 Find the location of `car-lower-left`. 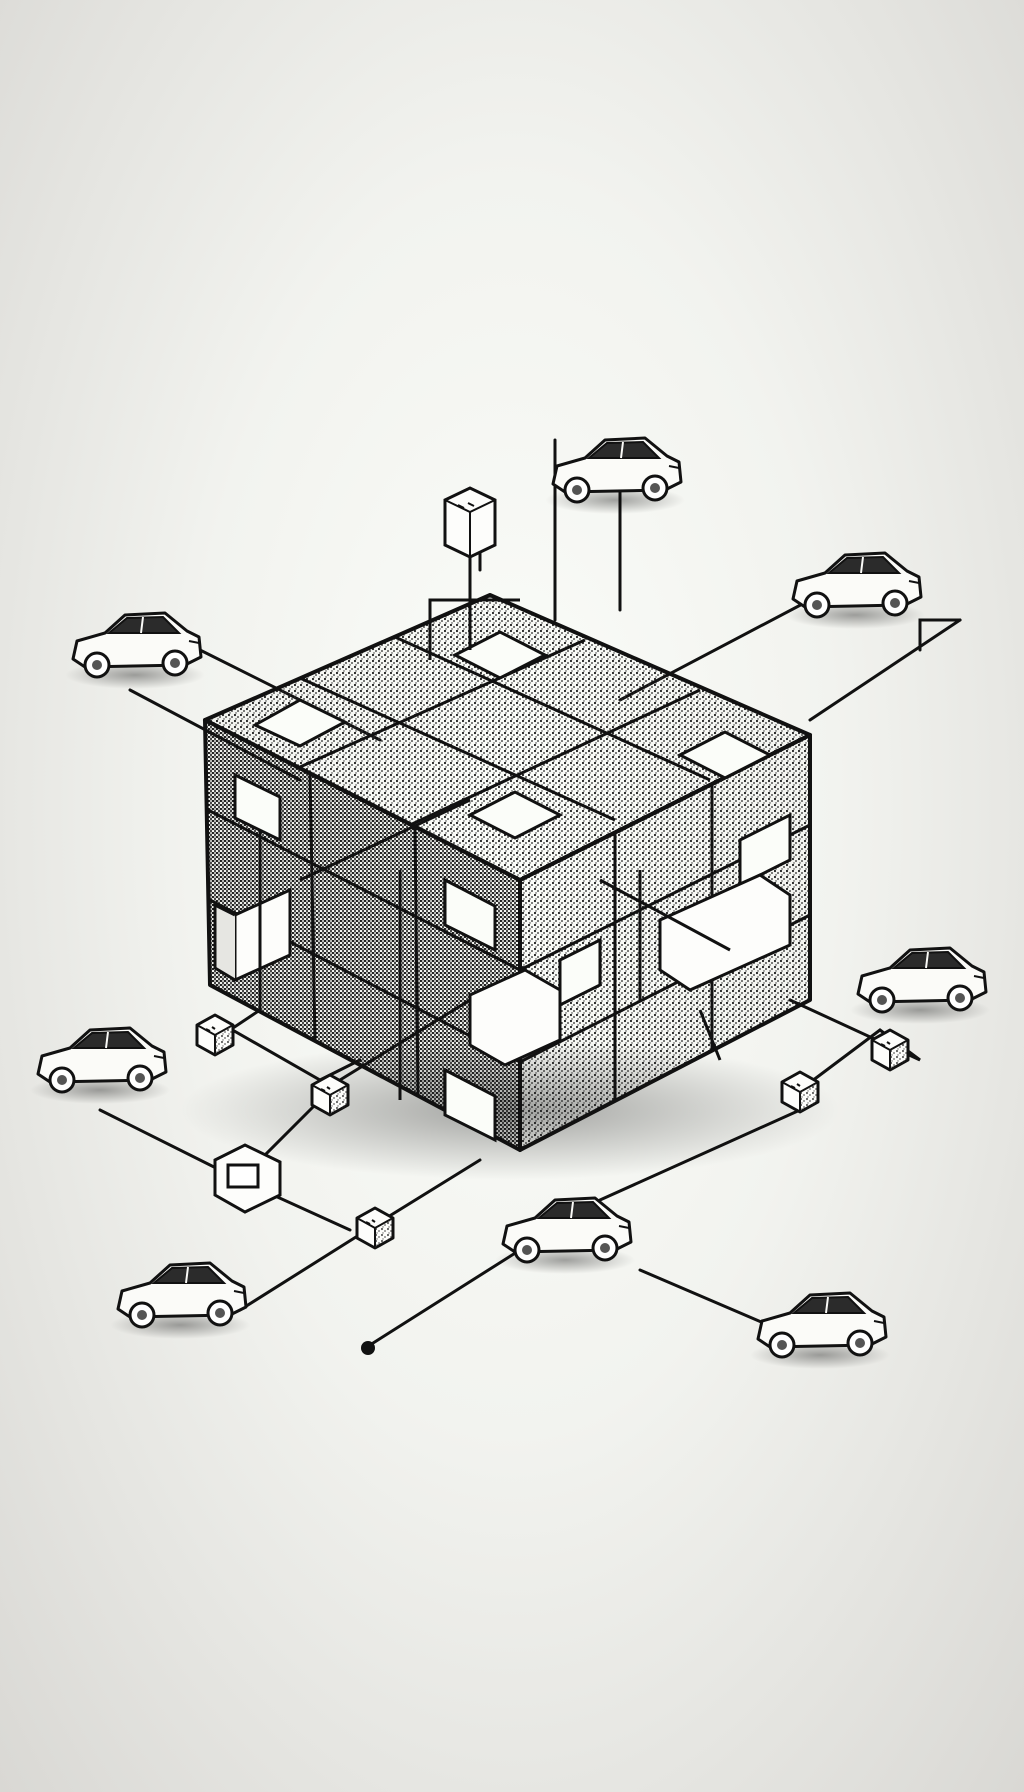

car-lower-left is located at coordinates (180, 1301).